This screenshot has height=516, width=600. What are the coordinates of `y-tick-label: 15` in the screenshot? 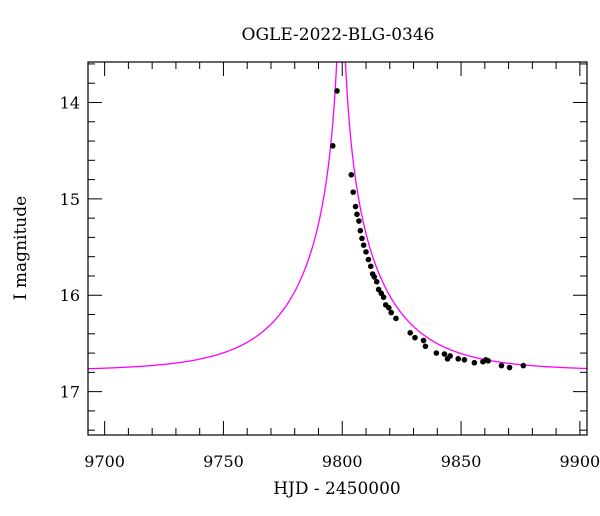 It's located at (70, 199).